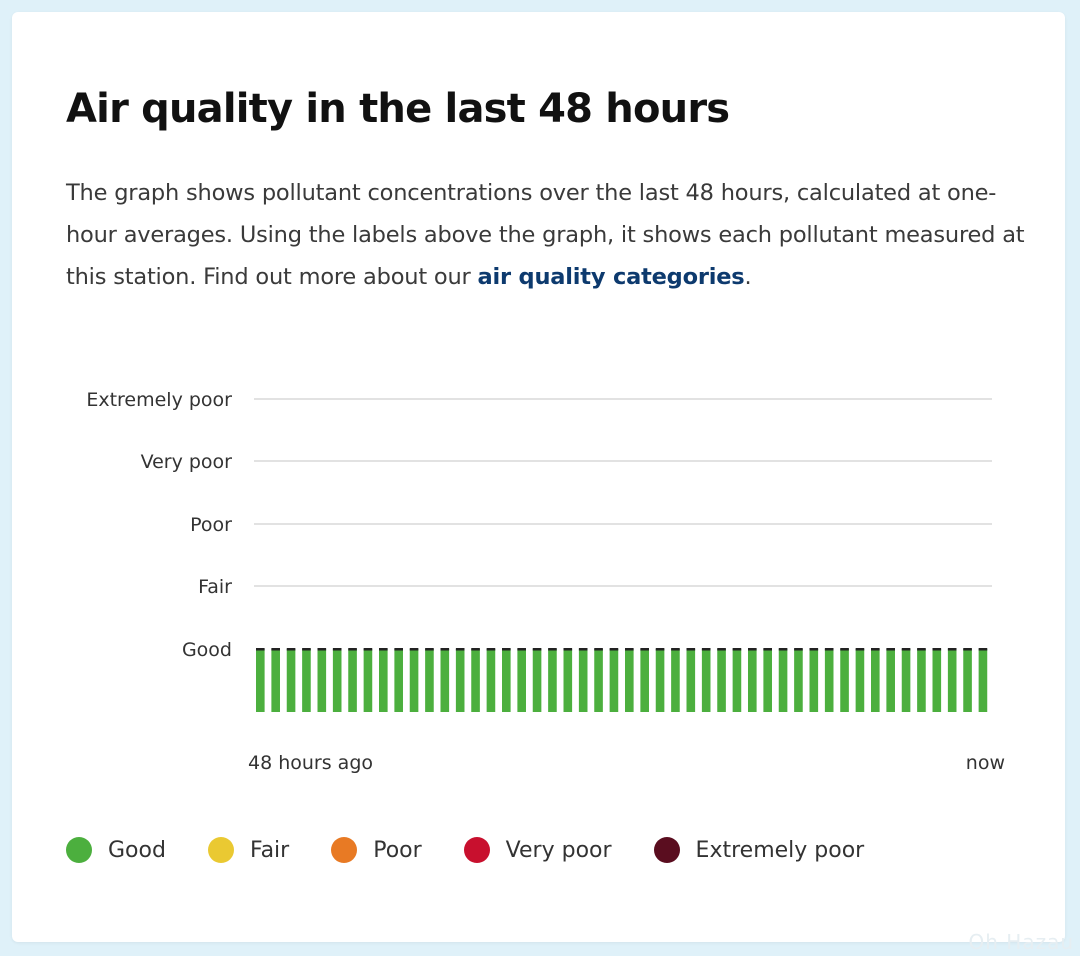  Describe the element at coordinates (137, 850) in the screenshot. I see `legend-label: Good` at that location.